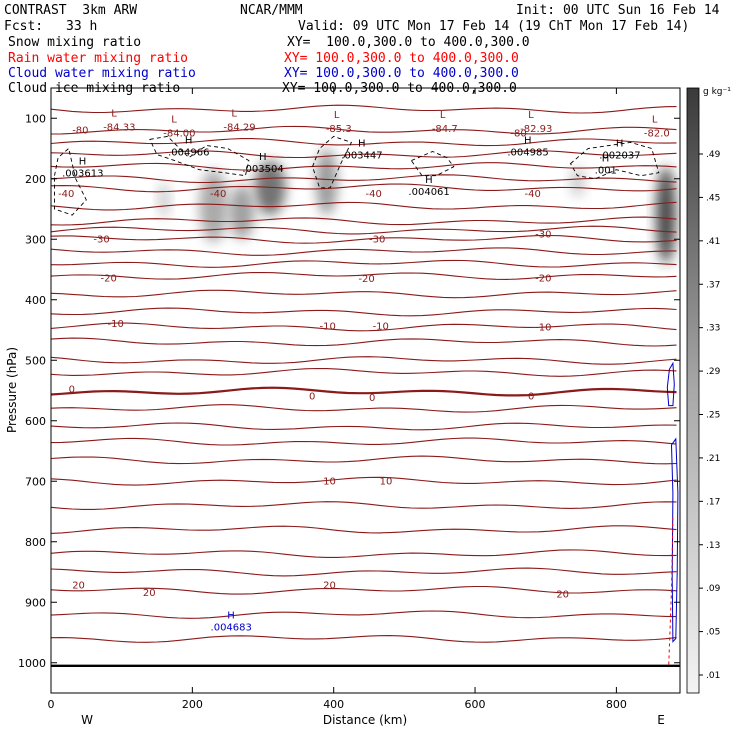 The image size is (740, 740). Describe the element at coordinates (80, 130) in the screenshot. I see `isotherm-label: -80` at that location.